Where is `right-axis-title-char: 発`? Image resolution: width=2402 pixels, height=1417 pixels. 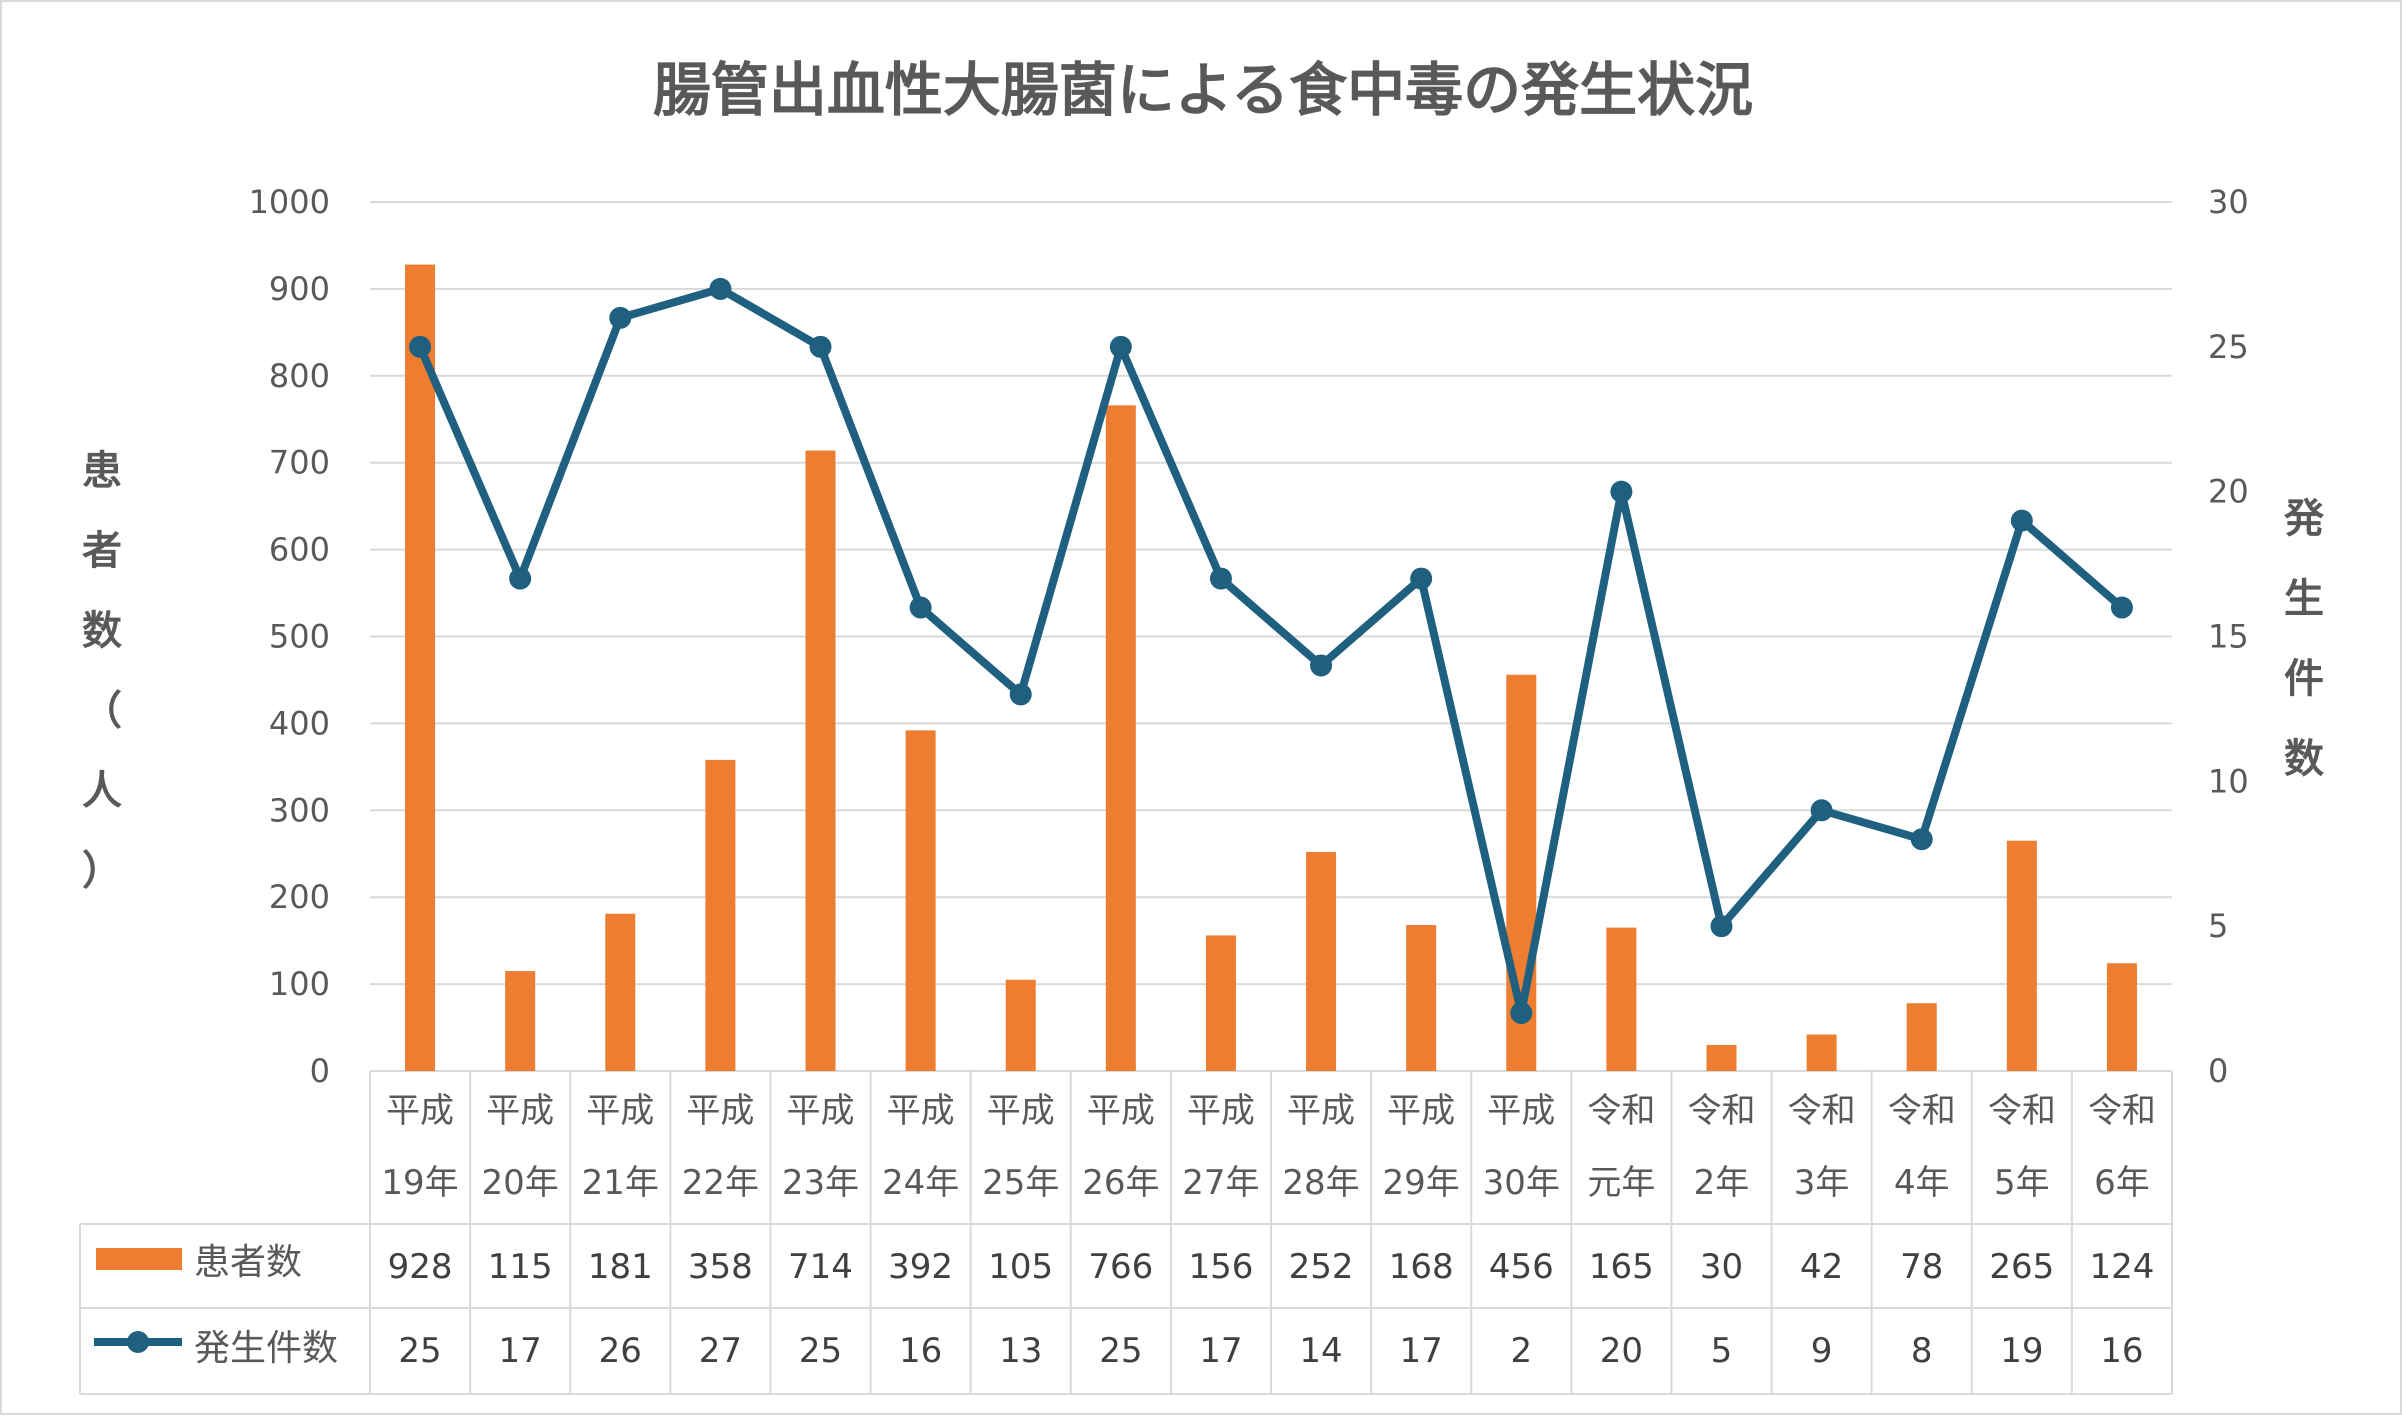 right-axis-title-char: 発 is located at coordinates (2304, 519).